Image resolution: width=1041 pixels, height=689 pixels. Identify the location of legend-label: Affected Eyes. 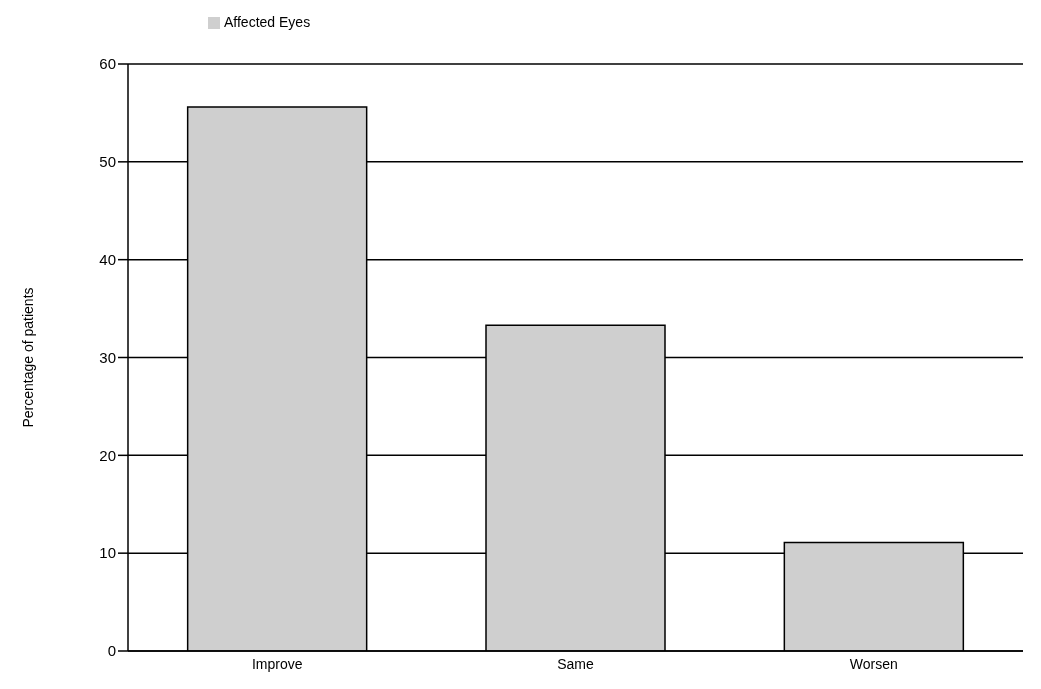
(267, 22).